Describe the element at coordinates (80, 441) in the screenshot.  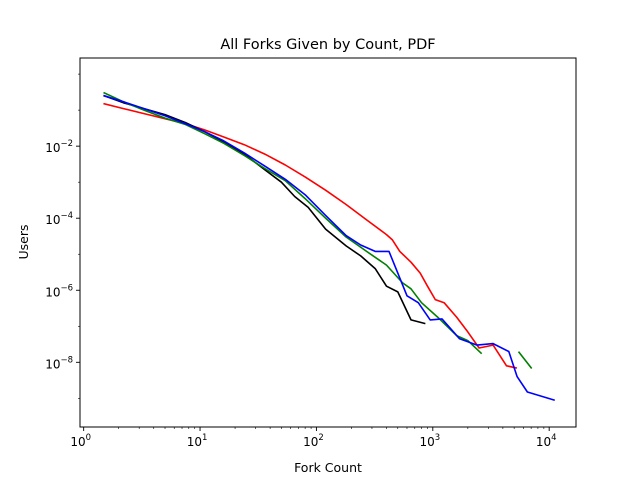
I see `x-tick-label: 10⁰` at that location.